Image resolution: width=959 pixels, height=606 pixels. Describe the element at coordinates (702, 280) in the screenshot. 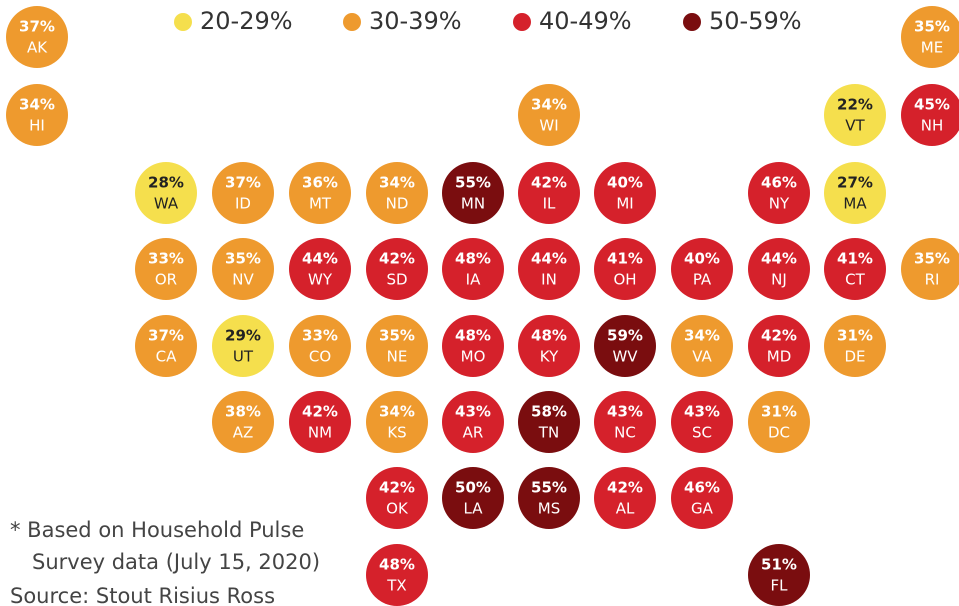

I see `state-code: PA` at that location.